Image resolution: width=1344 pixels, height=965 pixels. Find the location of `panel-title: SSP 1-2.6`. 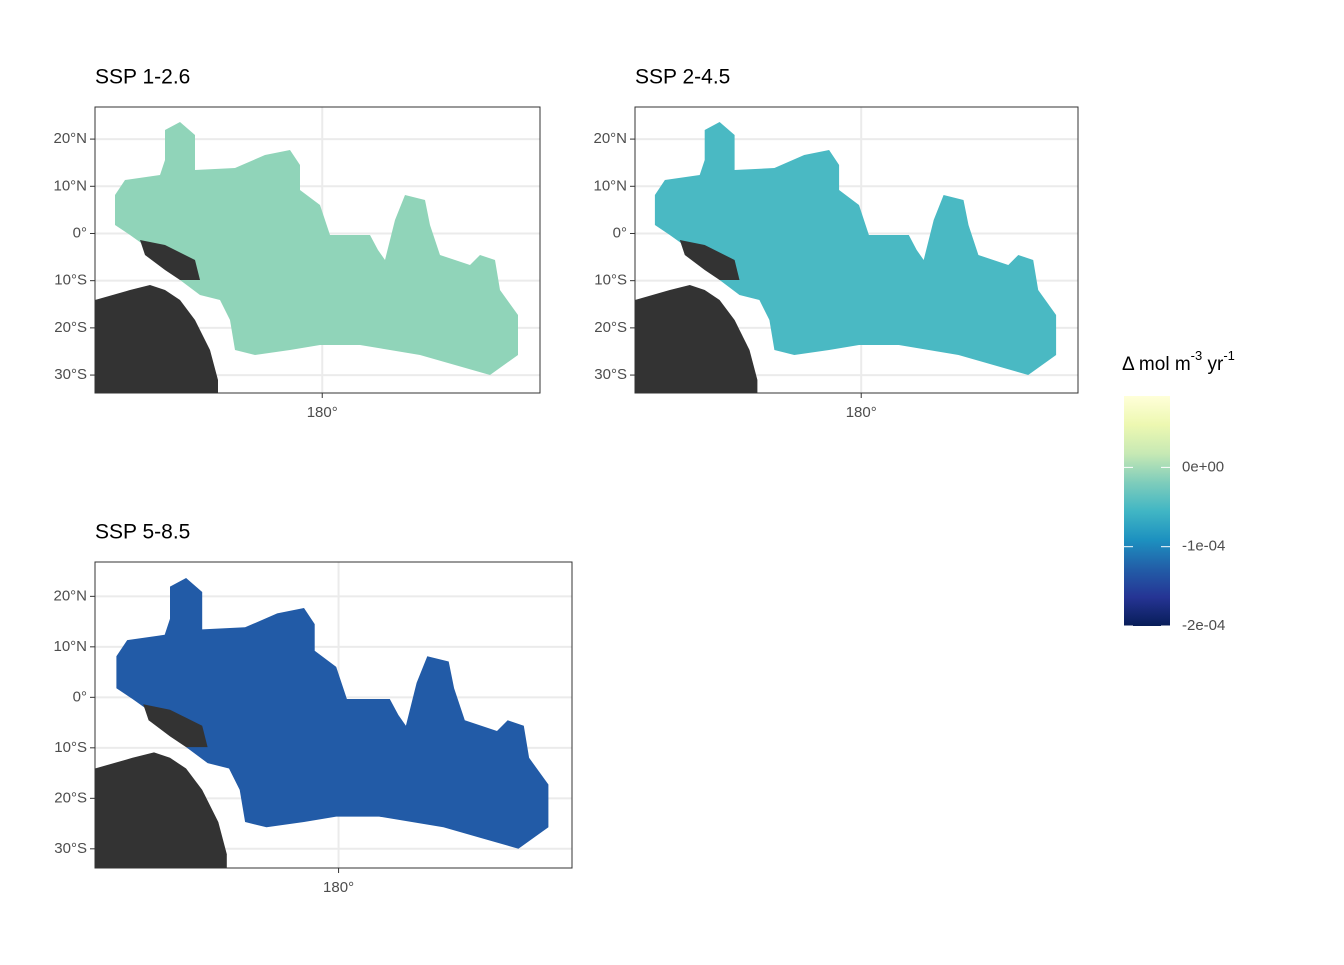

panel-title: SSP 1-2.6 is located at coordinates (142, 77).